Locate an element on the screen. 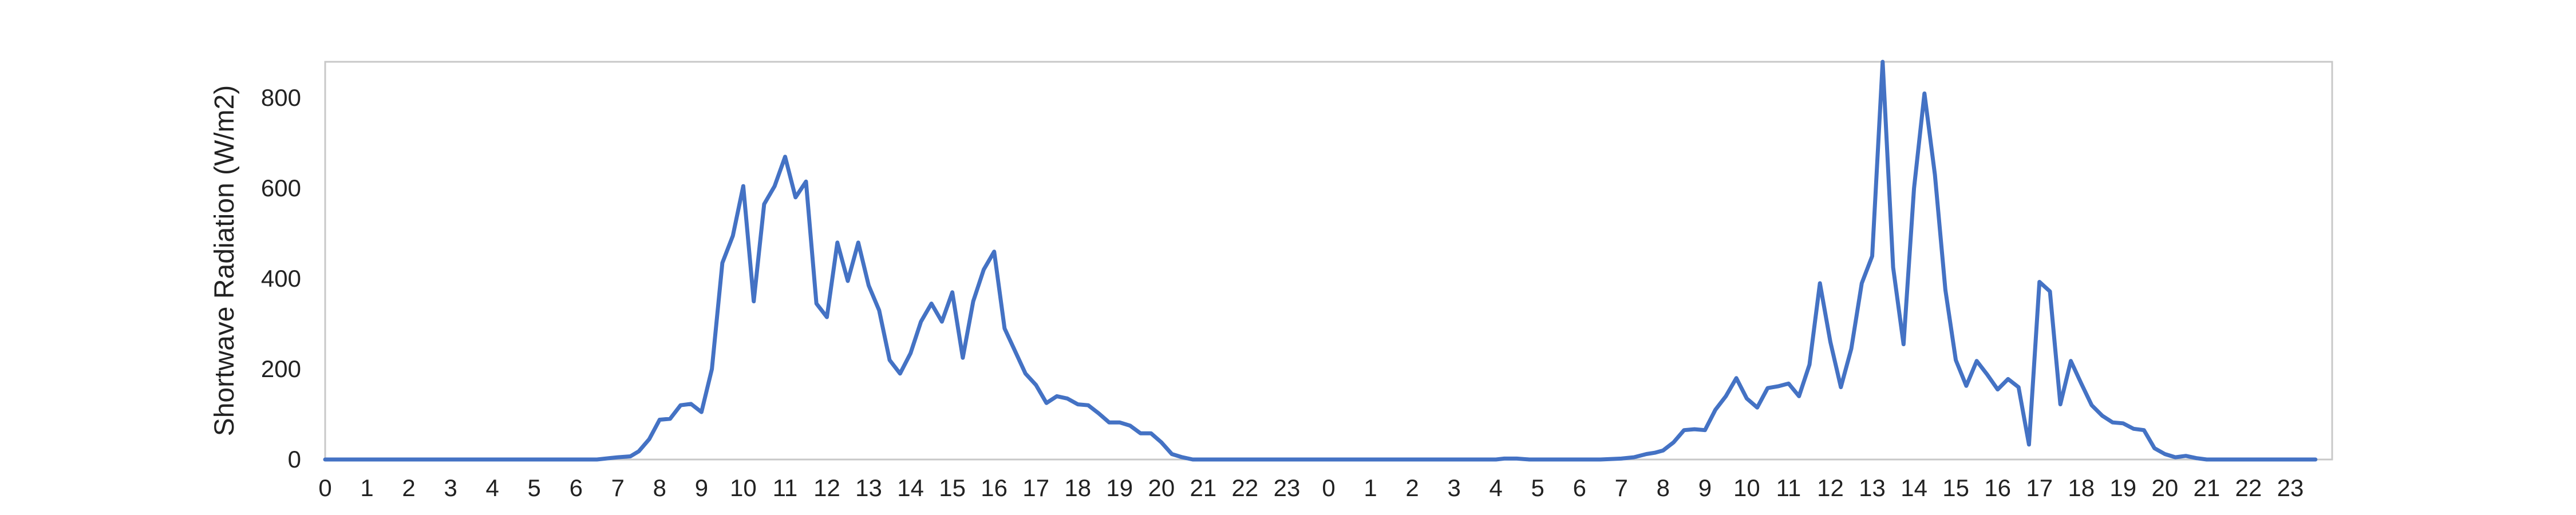 Image resolution: width=2576 pixels, height=515 pixels. y-tick-label: 800 is located at coordinates (281, 97).